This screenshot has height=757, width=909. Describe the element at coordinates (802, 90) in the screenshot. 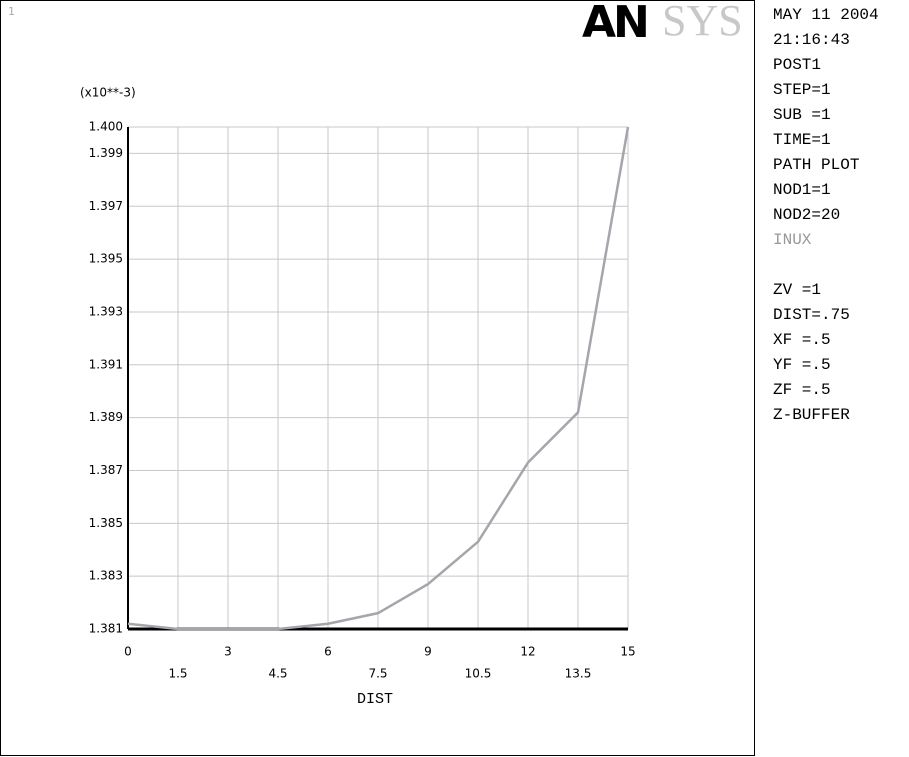

I see `info-line: STEP=1` at that location.